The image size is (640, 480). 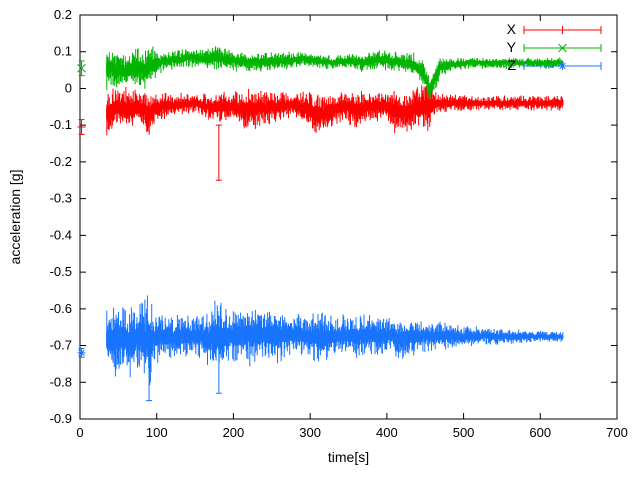 I want to click on y-tick-label: -0.8, so click(x=61, y=381).